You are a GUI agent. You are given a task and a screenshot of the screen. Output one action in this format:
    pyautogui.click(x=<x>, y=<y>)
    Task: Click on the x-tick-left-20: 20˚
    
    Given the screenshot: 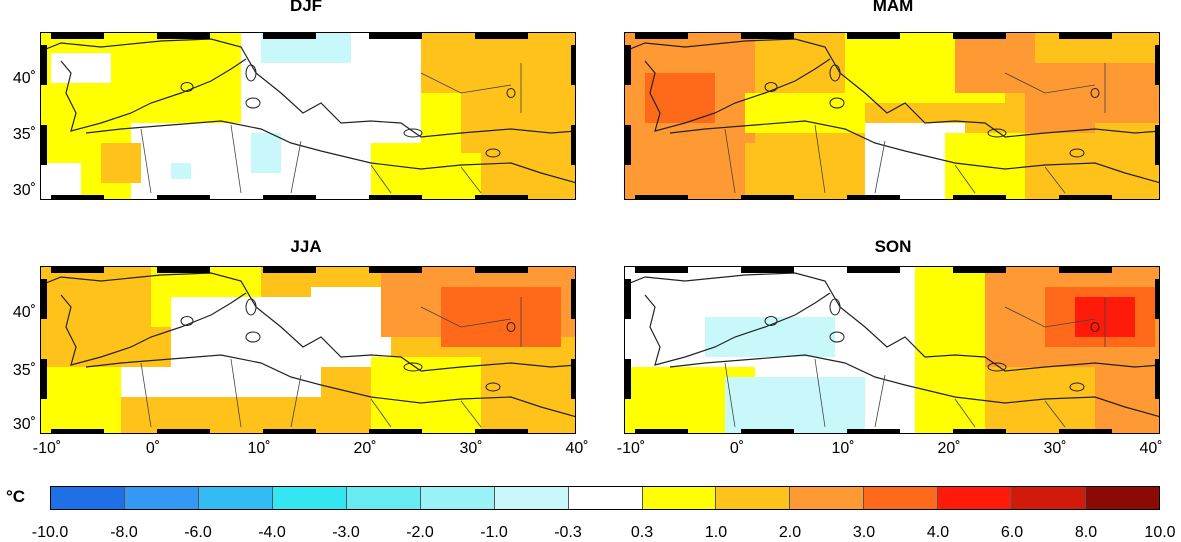 What is the action you would take?
    pyautogui.click(x=365, y=448)
    